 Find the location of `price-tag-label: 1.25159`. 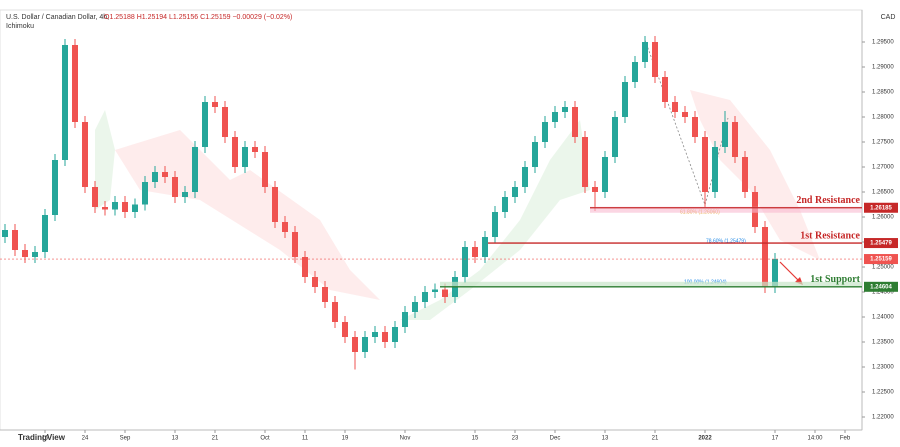

price-tag-label: 1.25159 is located at coordinates (881, 260).